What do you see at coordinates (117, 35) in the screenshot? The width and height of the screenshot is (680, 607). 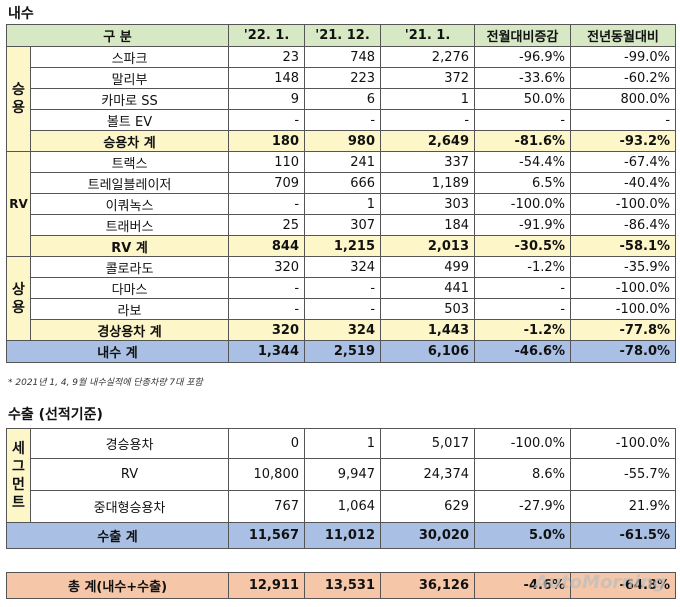 I see `header-category: 구 분` at bounding box center [117, 35].